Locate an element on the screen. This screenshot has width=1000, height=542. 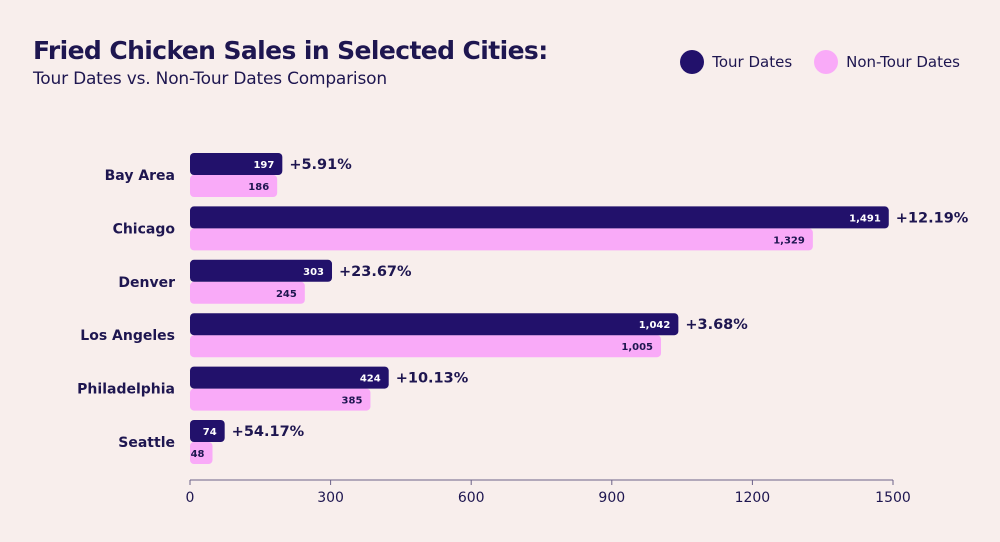
legend-label-nontour: Non-Tour Dates is located at coordinates (903, 62).